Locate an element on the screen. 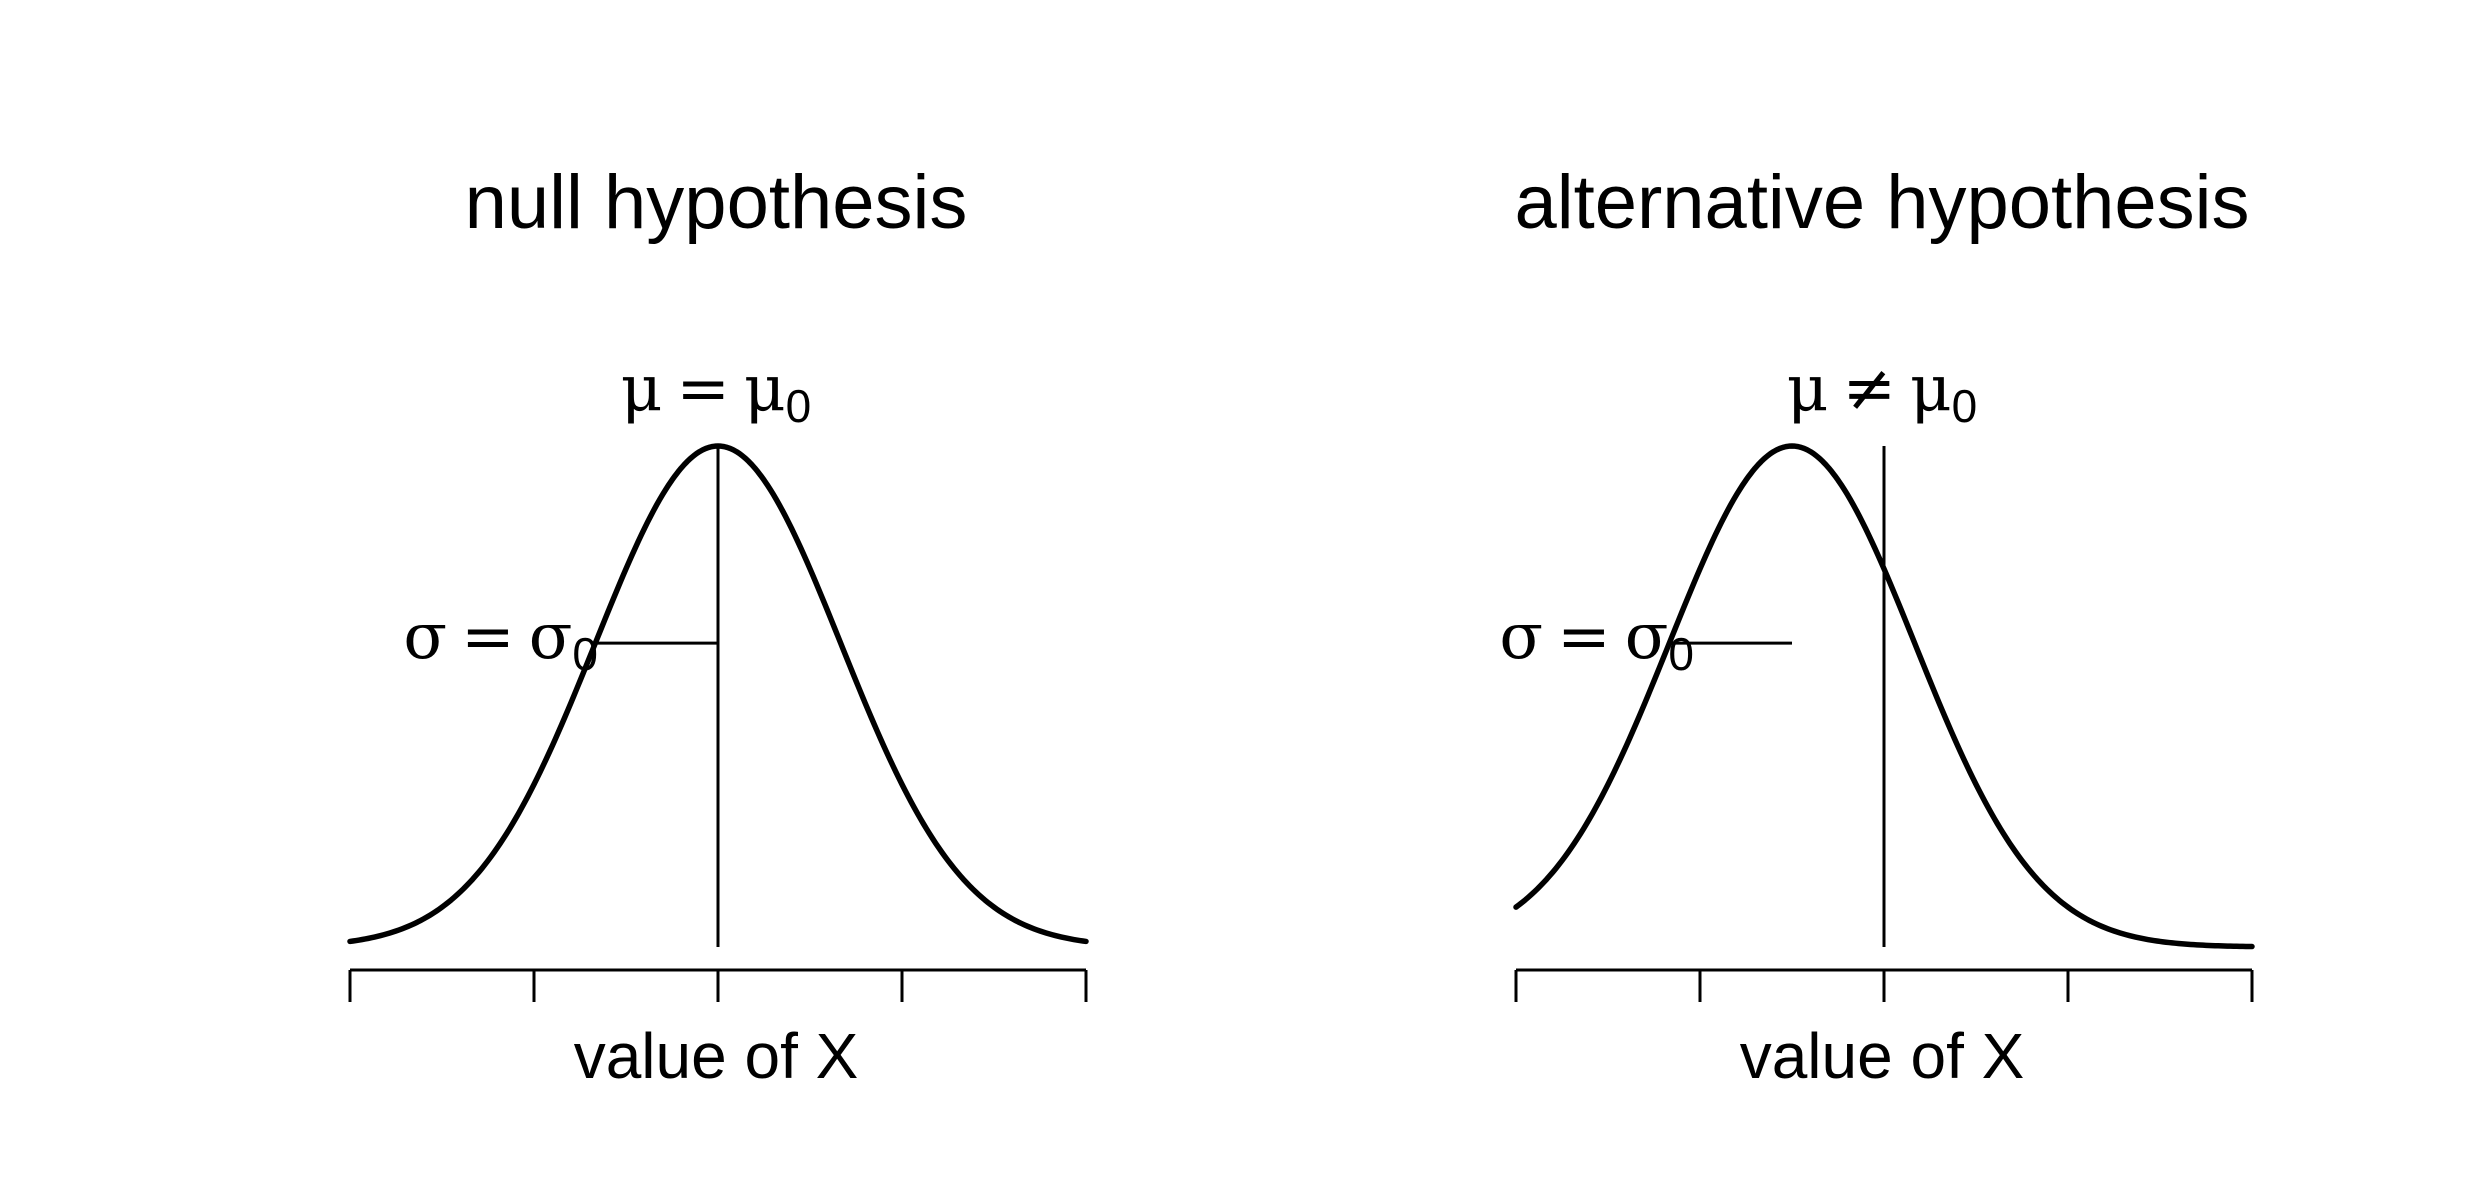 Image resolution: width=2479 pixels, height=1177 pixels. mean-label: μ ≠ μ0 is located at coordinates (1882, 392).